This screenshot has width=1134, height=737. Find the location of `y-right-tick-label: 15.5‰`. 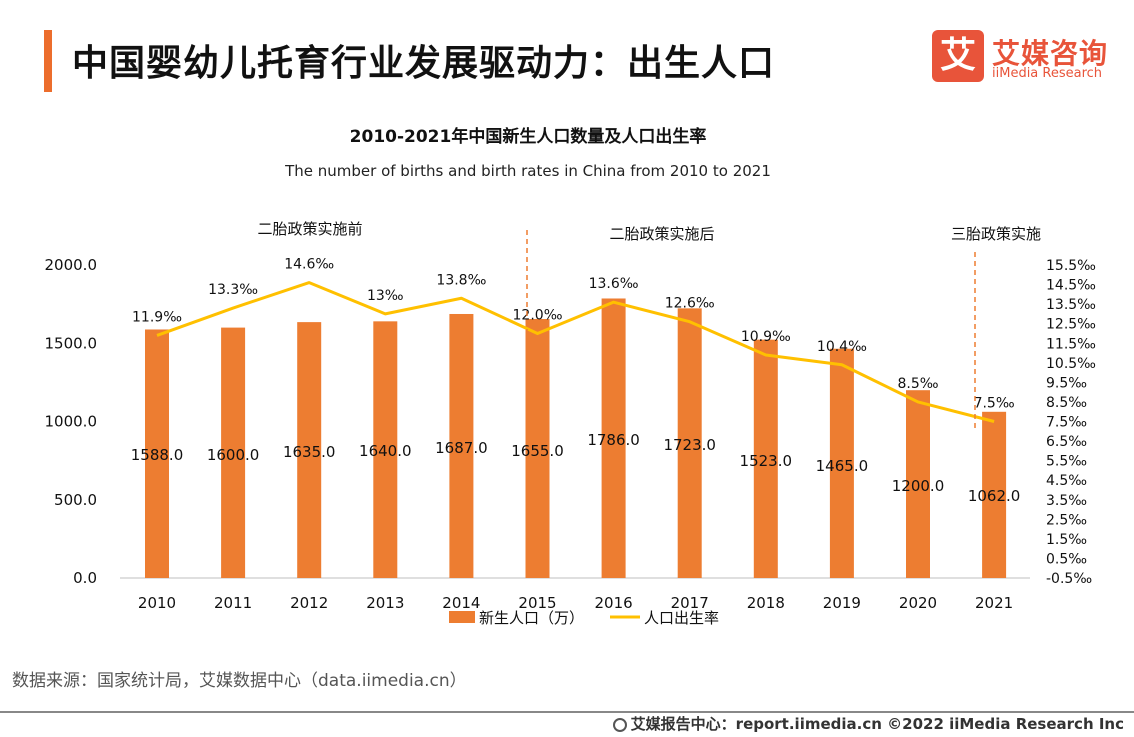

y-right-tick-label: 15.5‰ is located at coordinates (1071, 266).